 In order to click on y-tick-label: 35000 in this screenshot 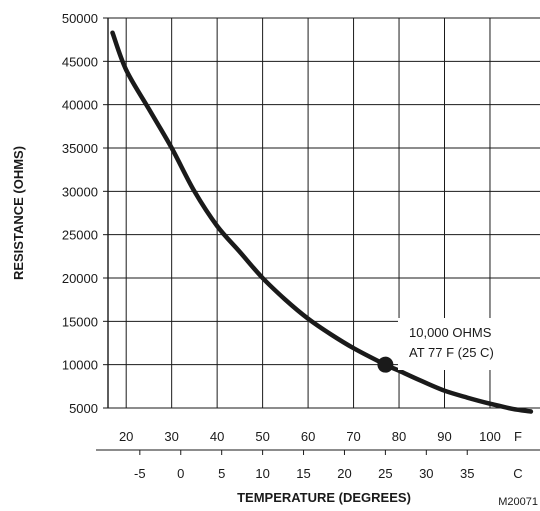, I will do `click(80, 148)`.